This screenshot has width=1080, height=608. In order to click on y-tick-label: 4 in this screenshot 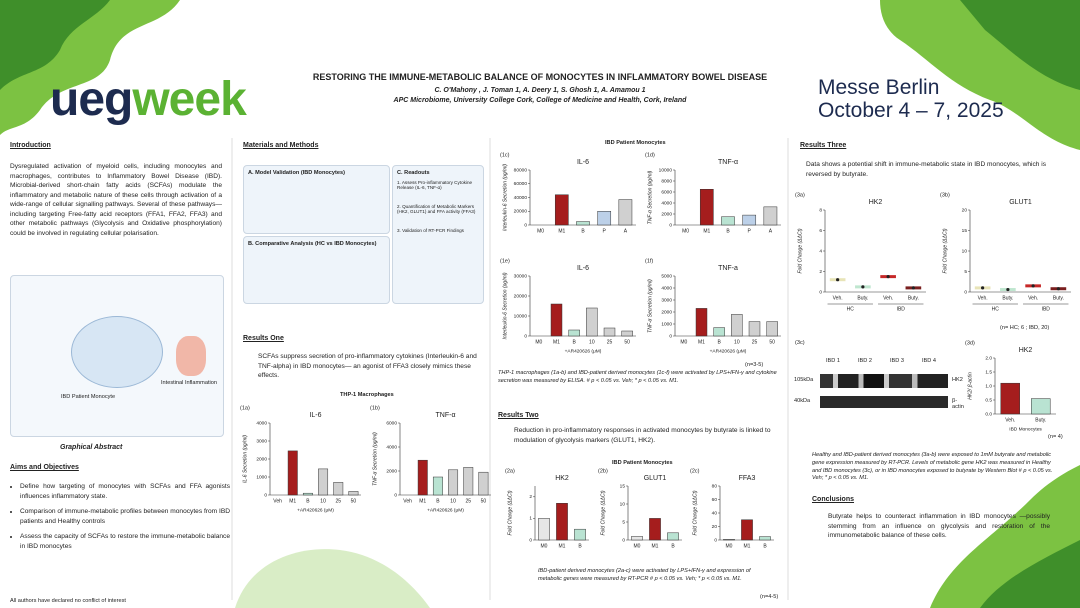, I will do `click(820, 251)`.